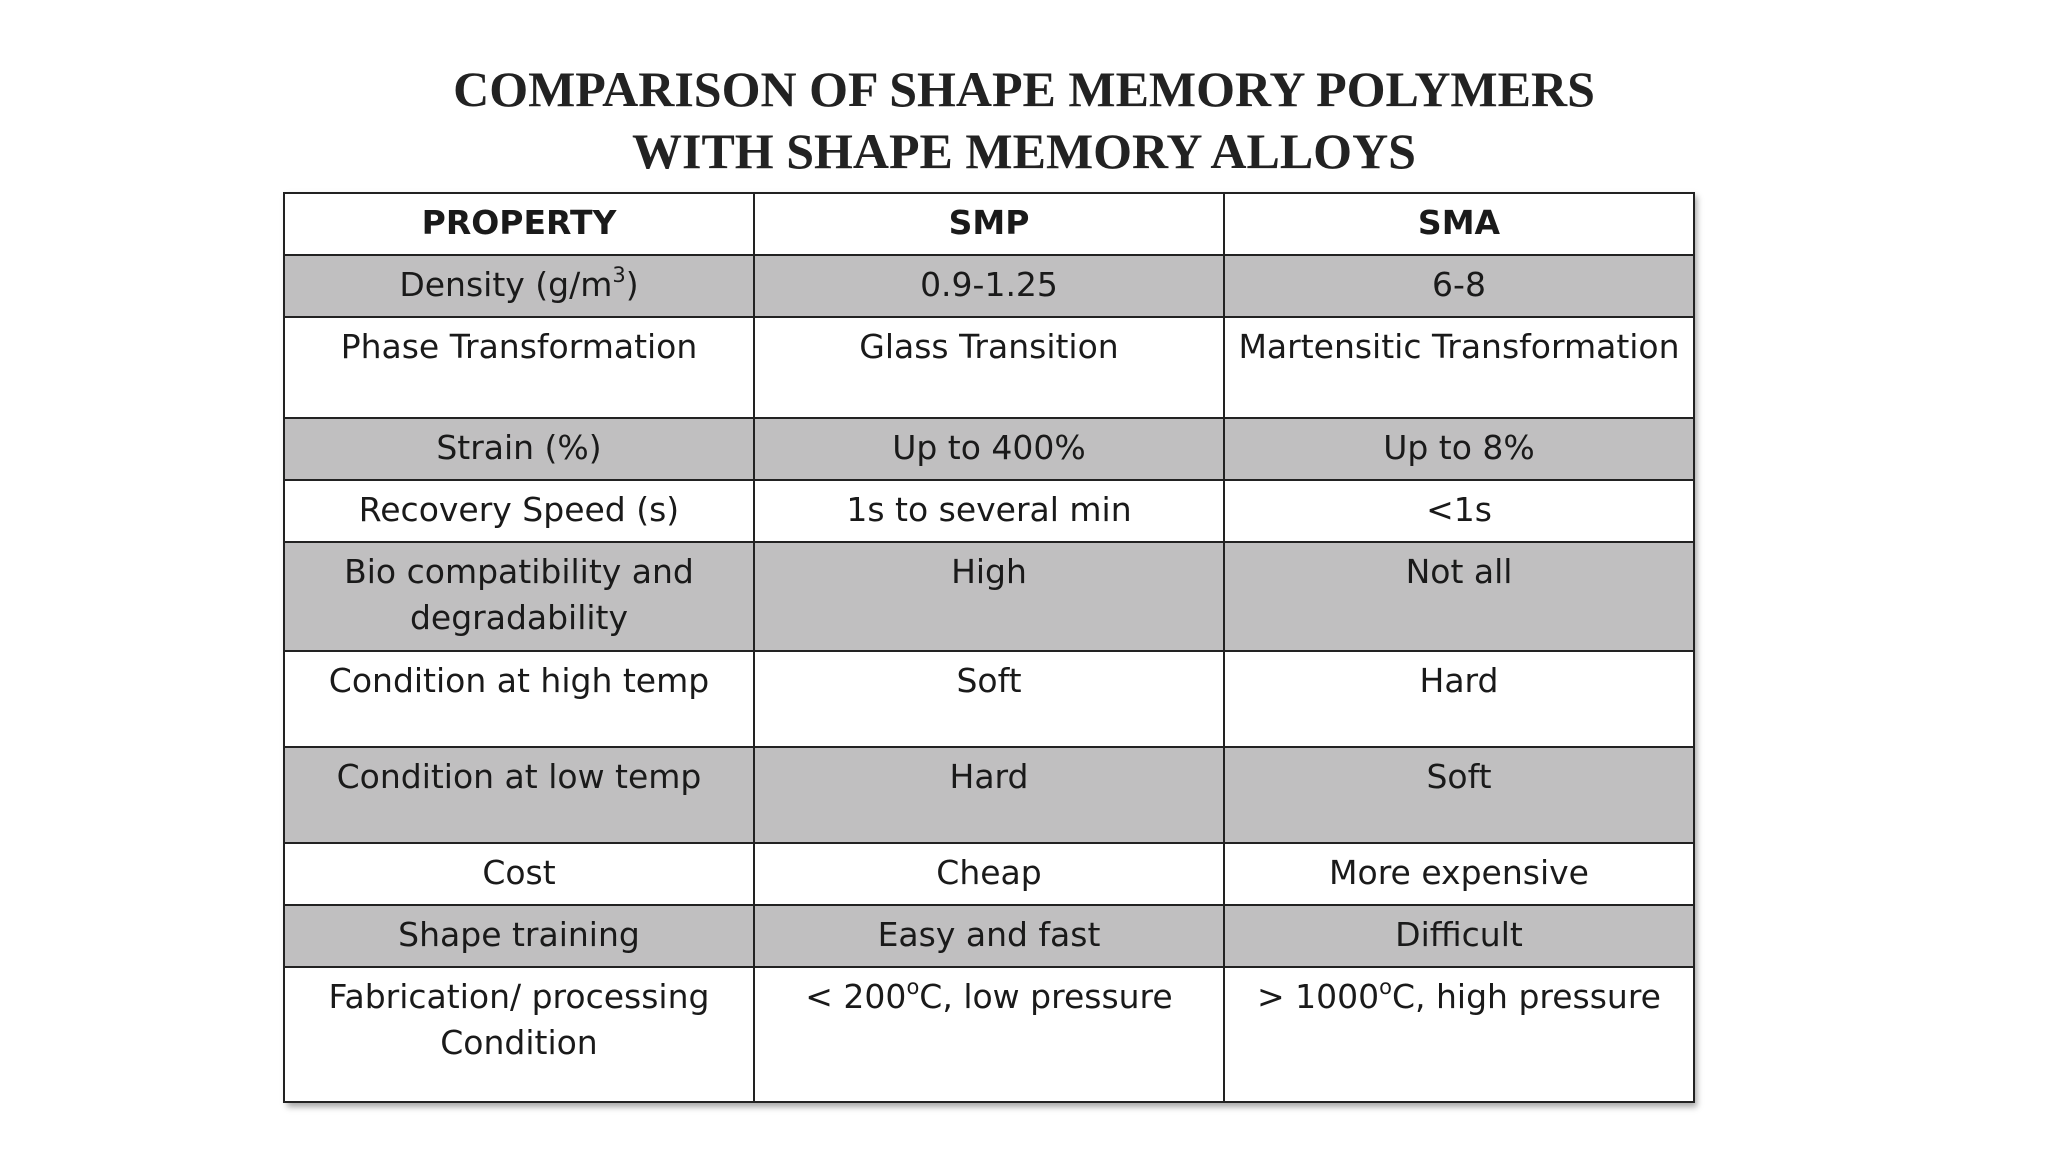 The height and width of the screenshot is (1152, 2048). What do you see at coordinates (1459, 699) in the screenshot?
I see `sma-cell: Hard` at bounding box center [1459, 699].